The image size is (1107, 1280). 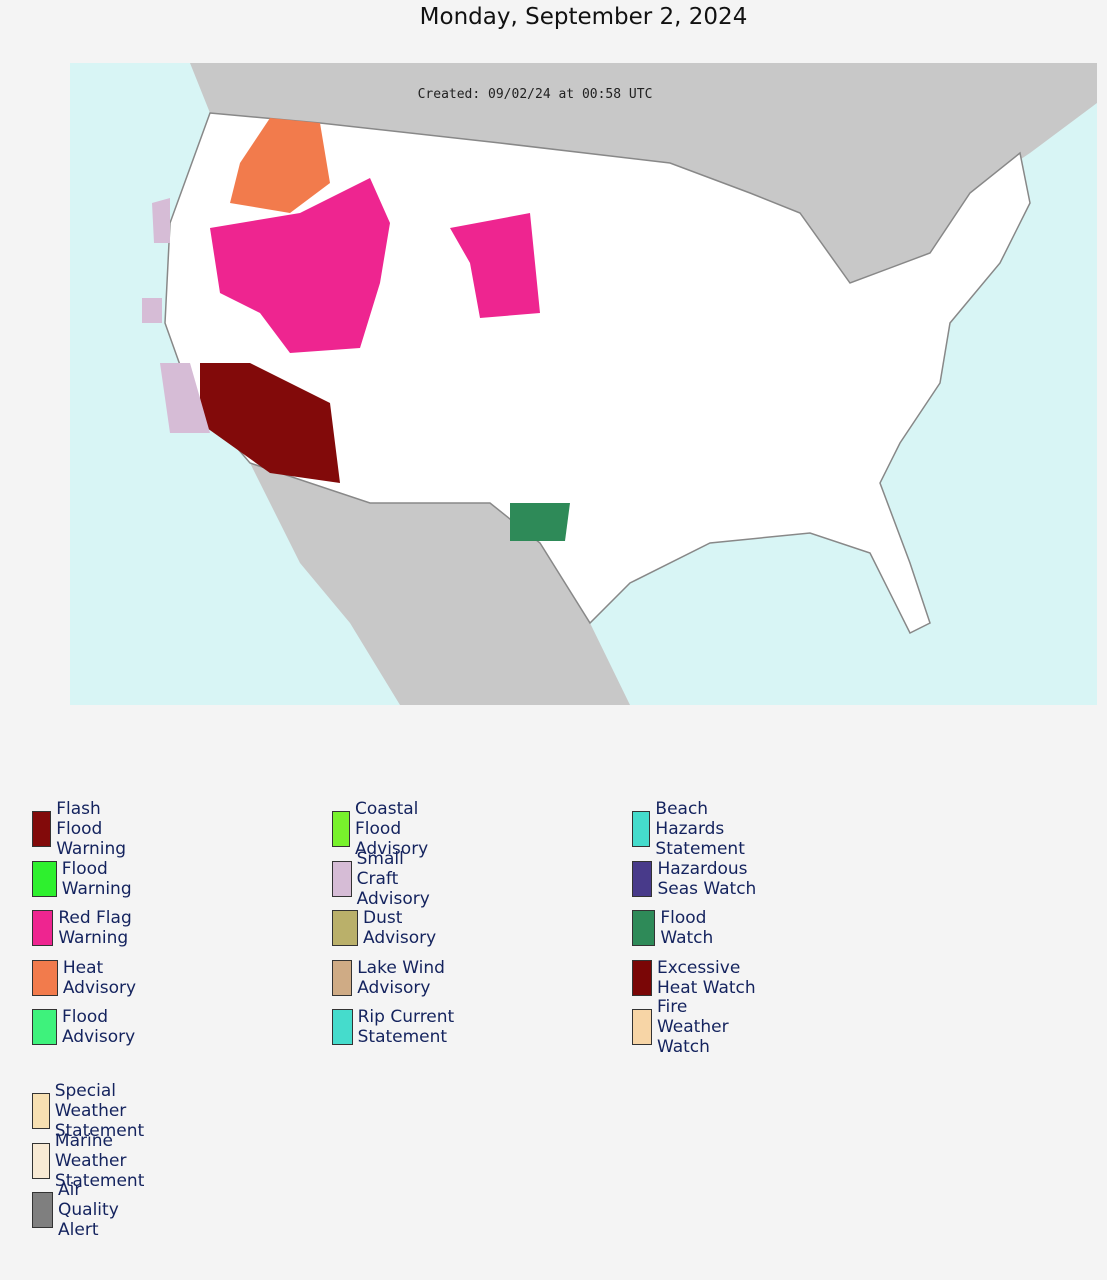 What do you see at coordinates (406, 1027) in the screenshot?
I see `legend-label: Rip Current Statement` at bounding box center [406, 1027].